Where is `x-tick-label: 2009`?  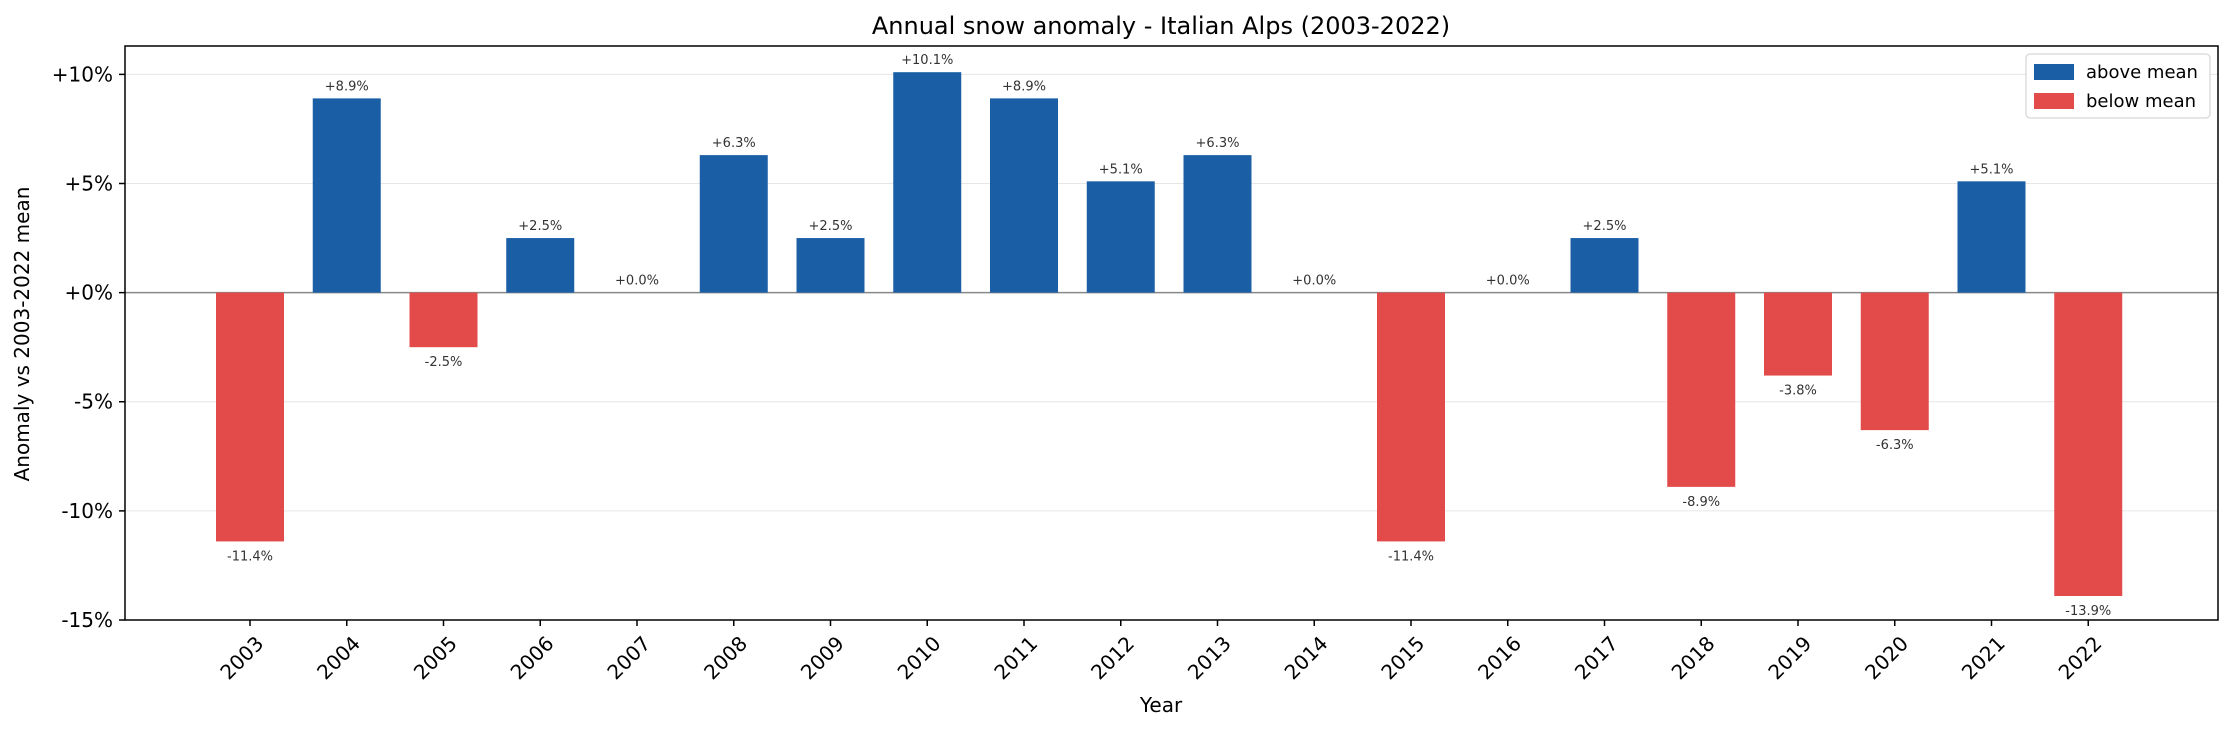
x-tick-label: 2009 is located at coordinates (822, 657).